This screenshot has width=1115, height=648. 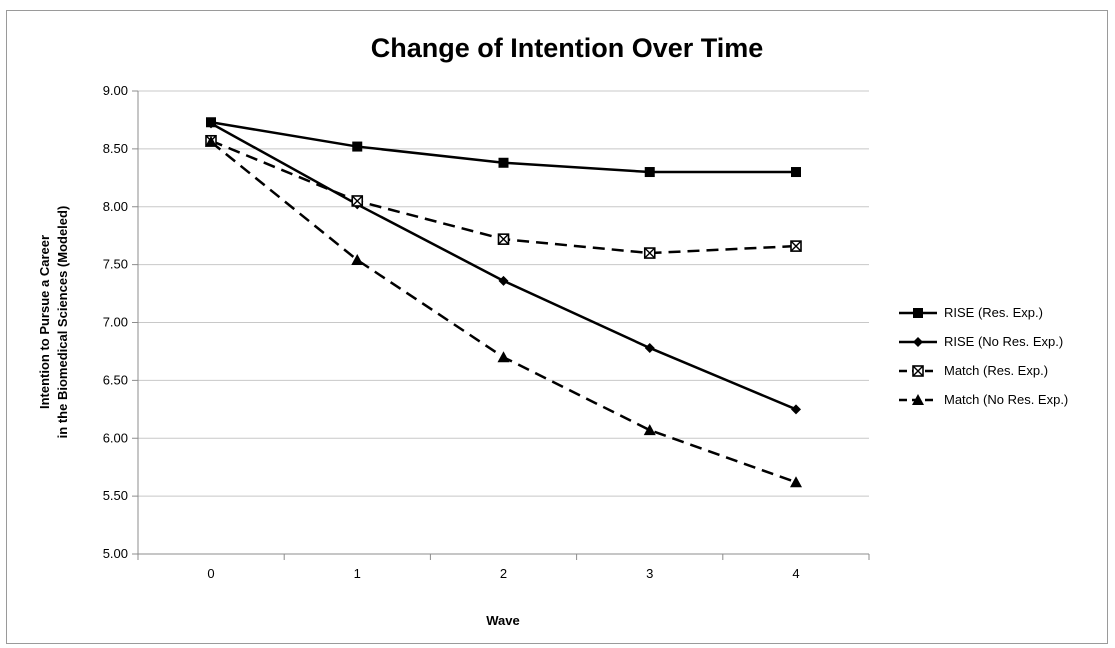 What do you see at coordinates (993, 312) in the screenshot?
I see `legend-label: RISE (Res. Exp.)` at bounding box center [993, 312].